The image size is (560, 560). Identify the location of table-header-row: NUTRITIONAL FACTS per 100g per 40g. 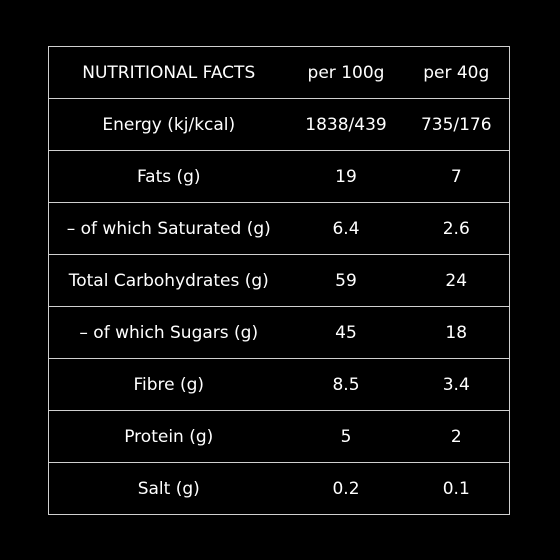
(279, 72).